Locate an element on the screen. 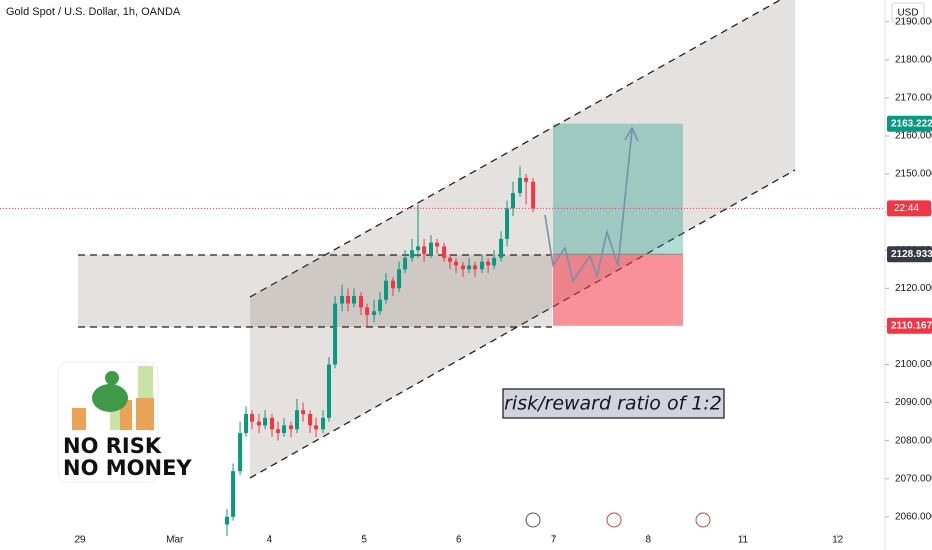 Image resolution: width=932 pixels, height=550 pixels. price-tag-label: 2110.167 is located at coordinates (911, 325).